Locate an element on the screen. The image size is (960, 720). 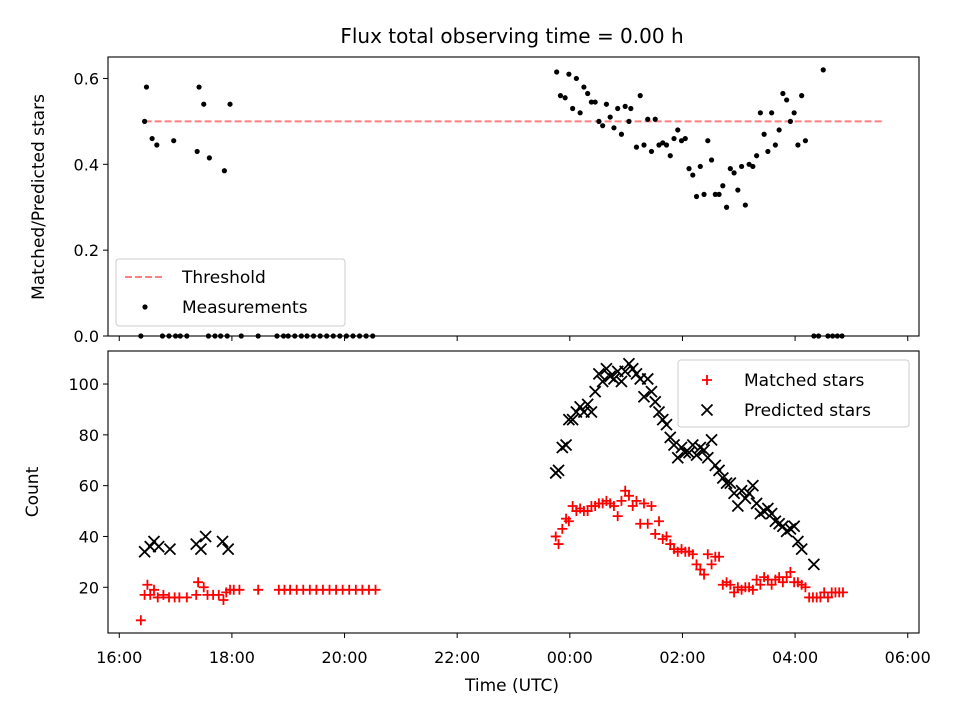
bottom-legend: Matched stars Predicted stars is located at coordinates (793, 393).